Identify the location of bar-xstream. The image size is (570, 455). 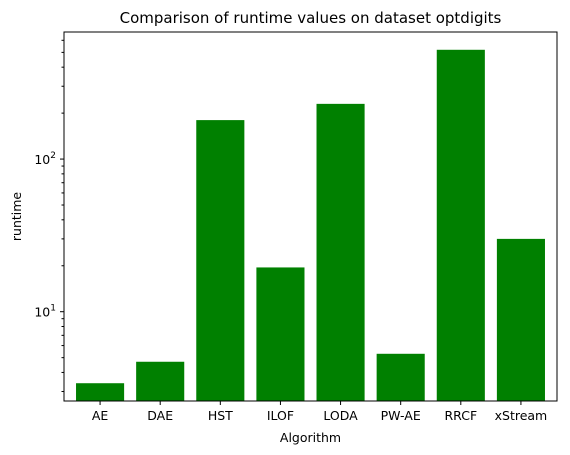
(520, 319).